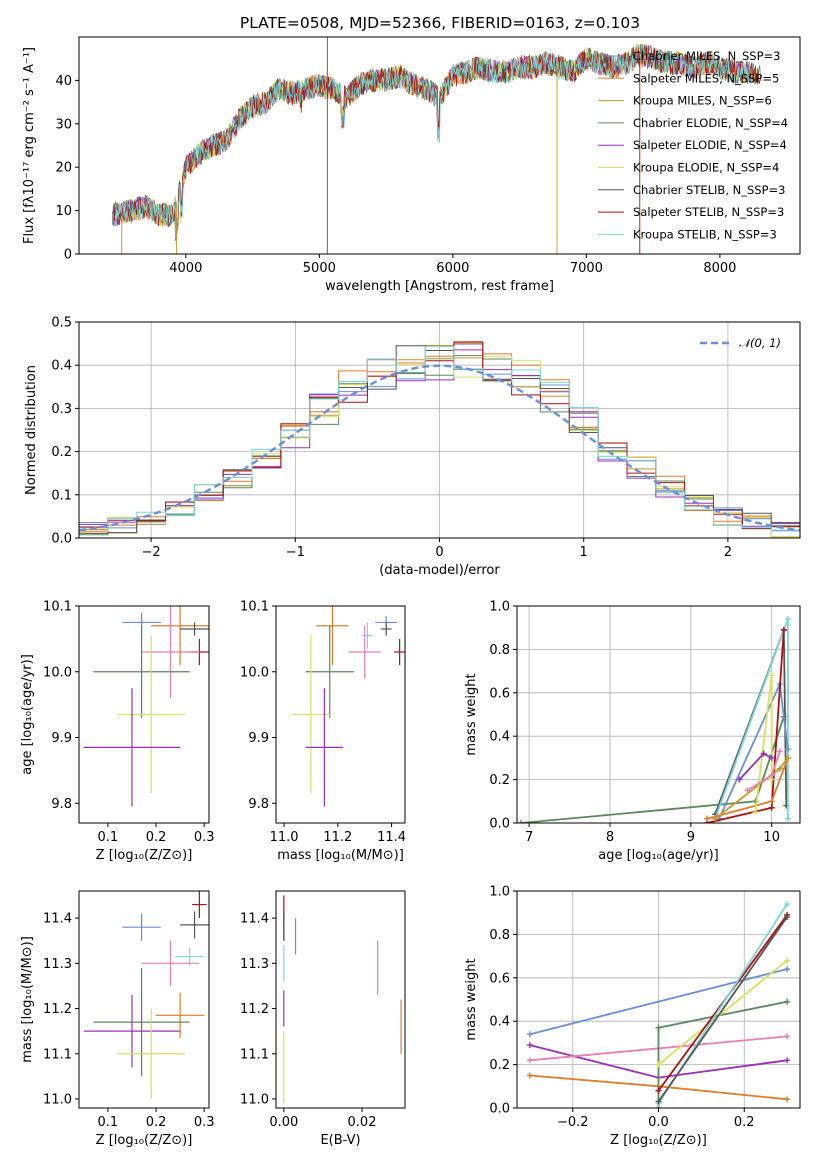 The width and height of the screenshot is (819, 1170). I want to click on y-tick-label: 9.8, so click(61, 804).